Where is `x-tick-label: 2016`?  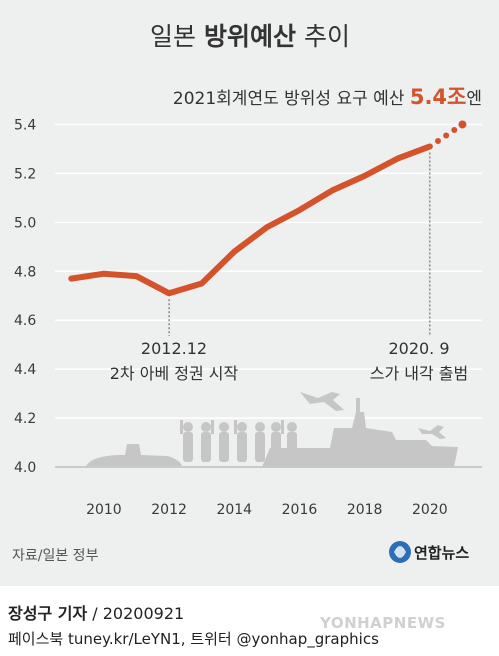 x-tick-label: 2016 is located at coordinates (300, 510).